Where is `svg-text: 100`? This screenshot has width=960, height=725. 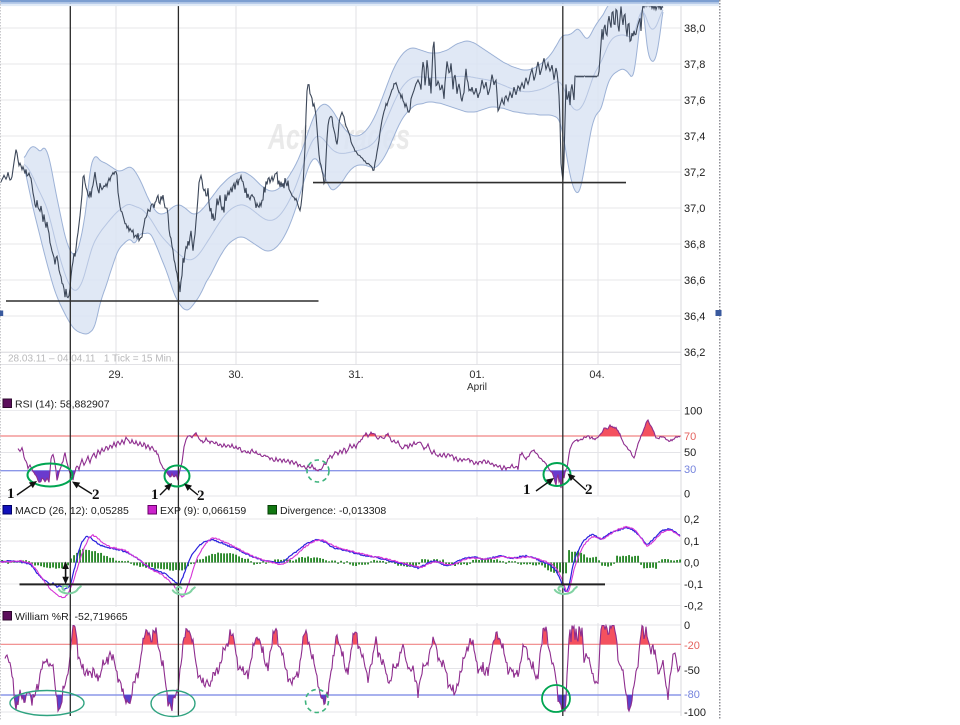 svg-text: 100 is located at coordinates (693, 412).